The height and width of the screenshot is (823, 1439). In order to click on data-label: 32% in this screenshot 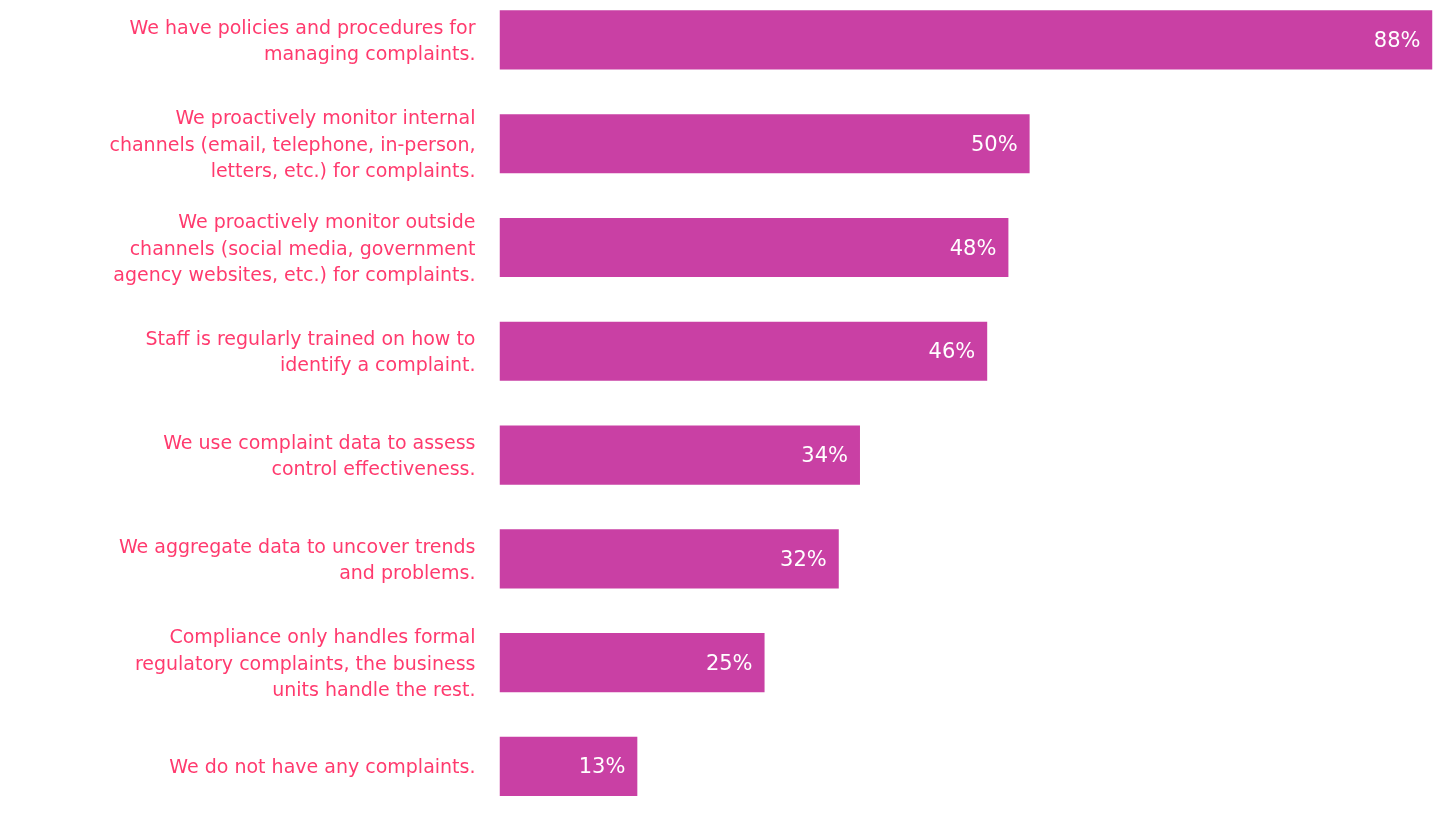, I will do `click(803, 558)`.